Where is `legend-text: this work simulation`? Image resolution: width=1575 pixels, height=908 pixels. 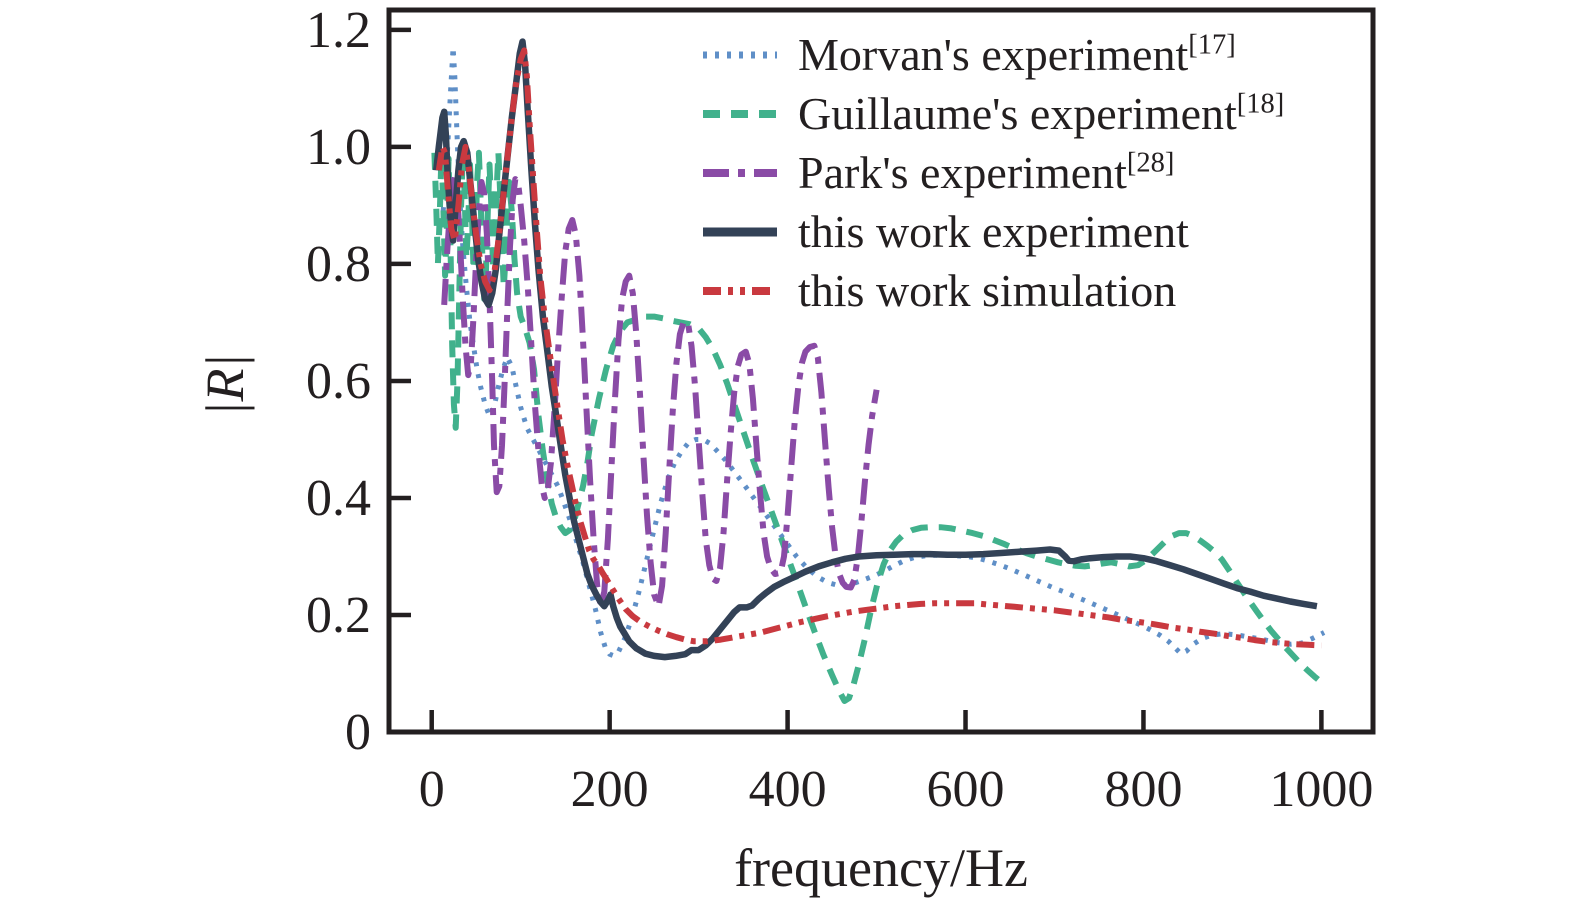
legend-text: this work simulation is located at coordinates (987, 290).